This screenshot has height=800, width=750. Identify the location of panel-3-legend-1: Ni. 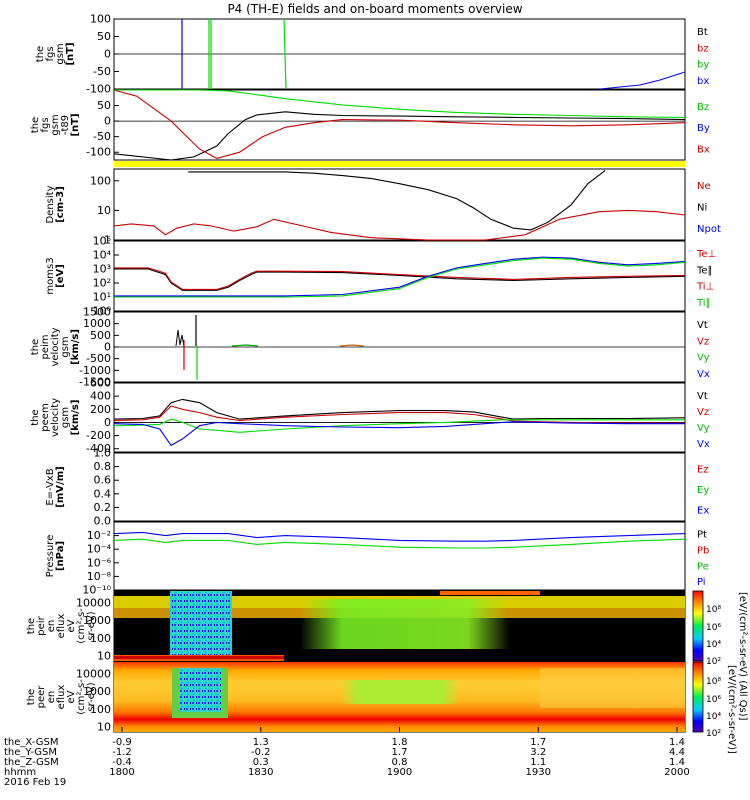
(702, 208).